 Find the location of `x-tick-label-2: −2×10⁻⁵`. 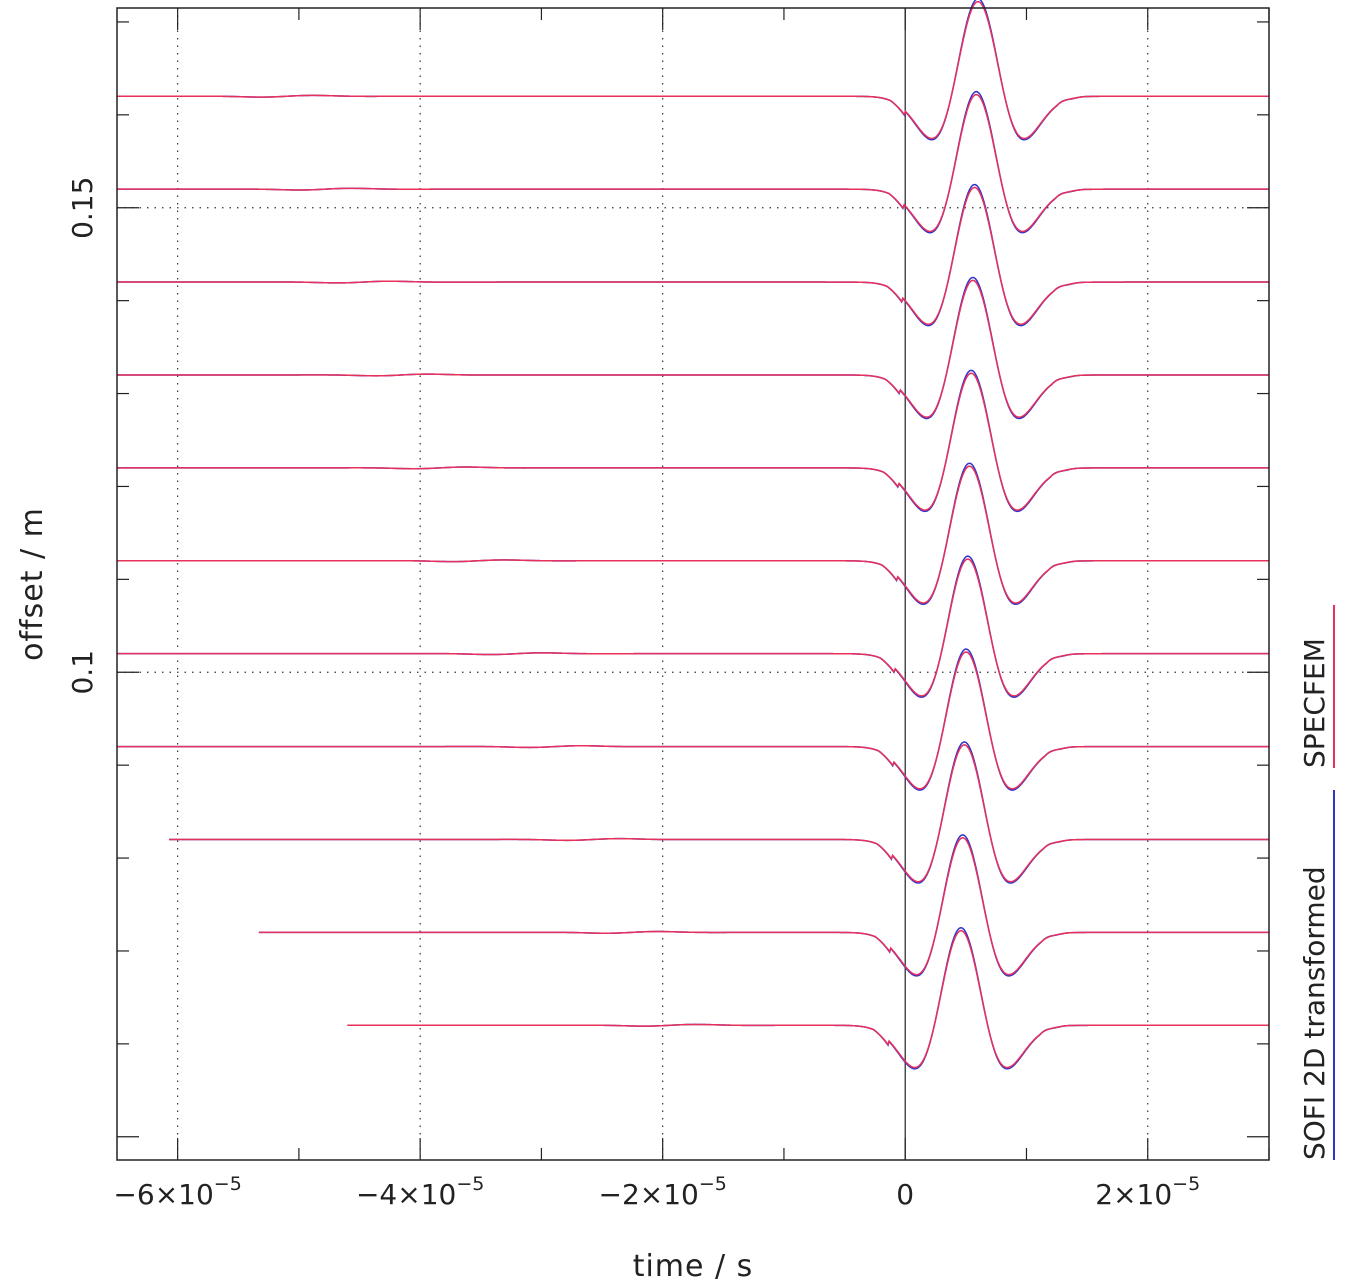

x-tick-label-2: −2×10⁻⁵ is located at coordinates (662, 1192).